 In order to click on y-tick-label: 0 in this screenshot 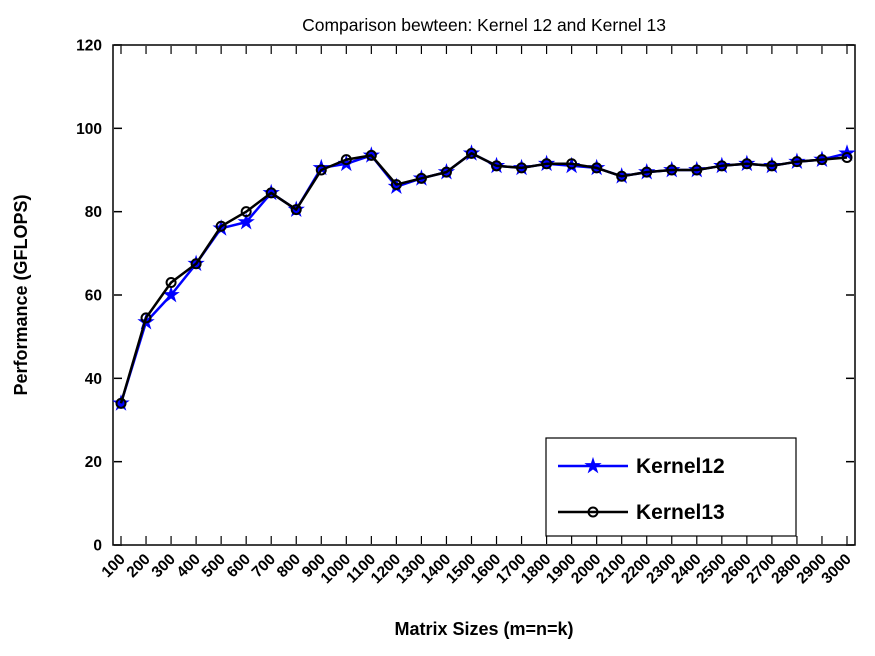, I will do `click(97, 546)`.